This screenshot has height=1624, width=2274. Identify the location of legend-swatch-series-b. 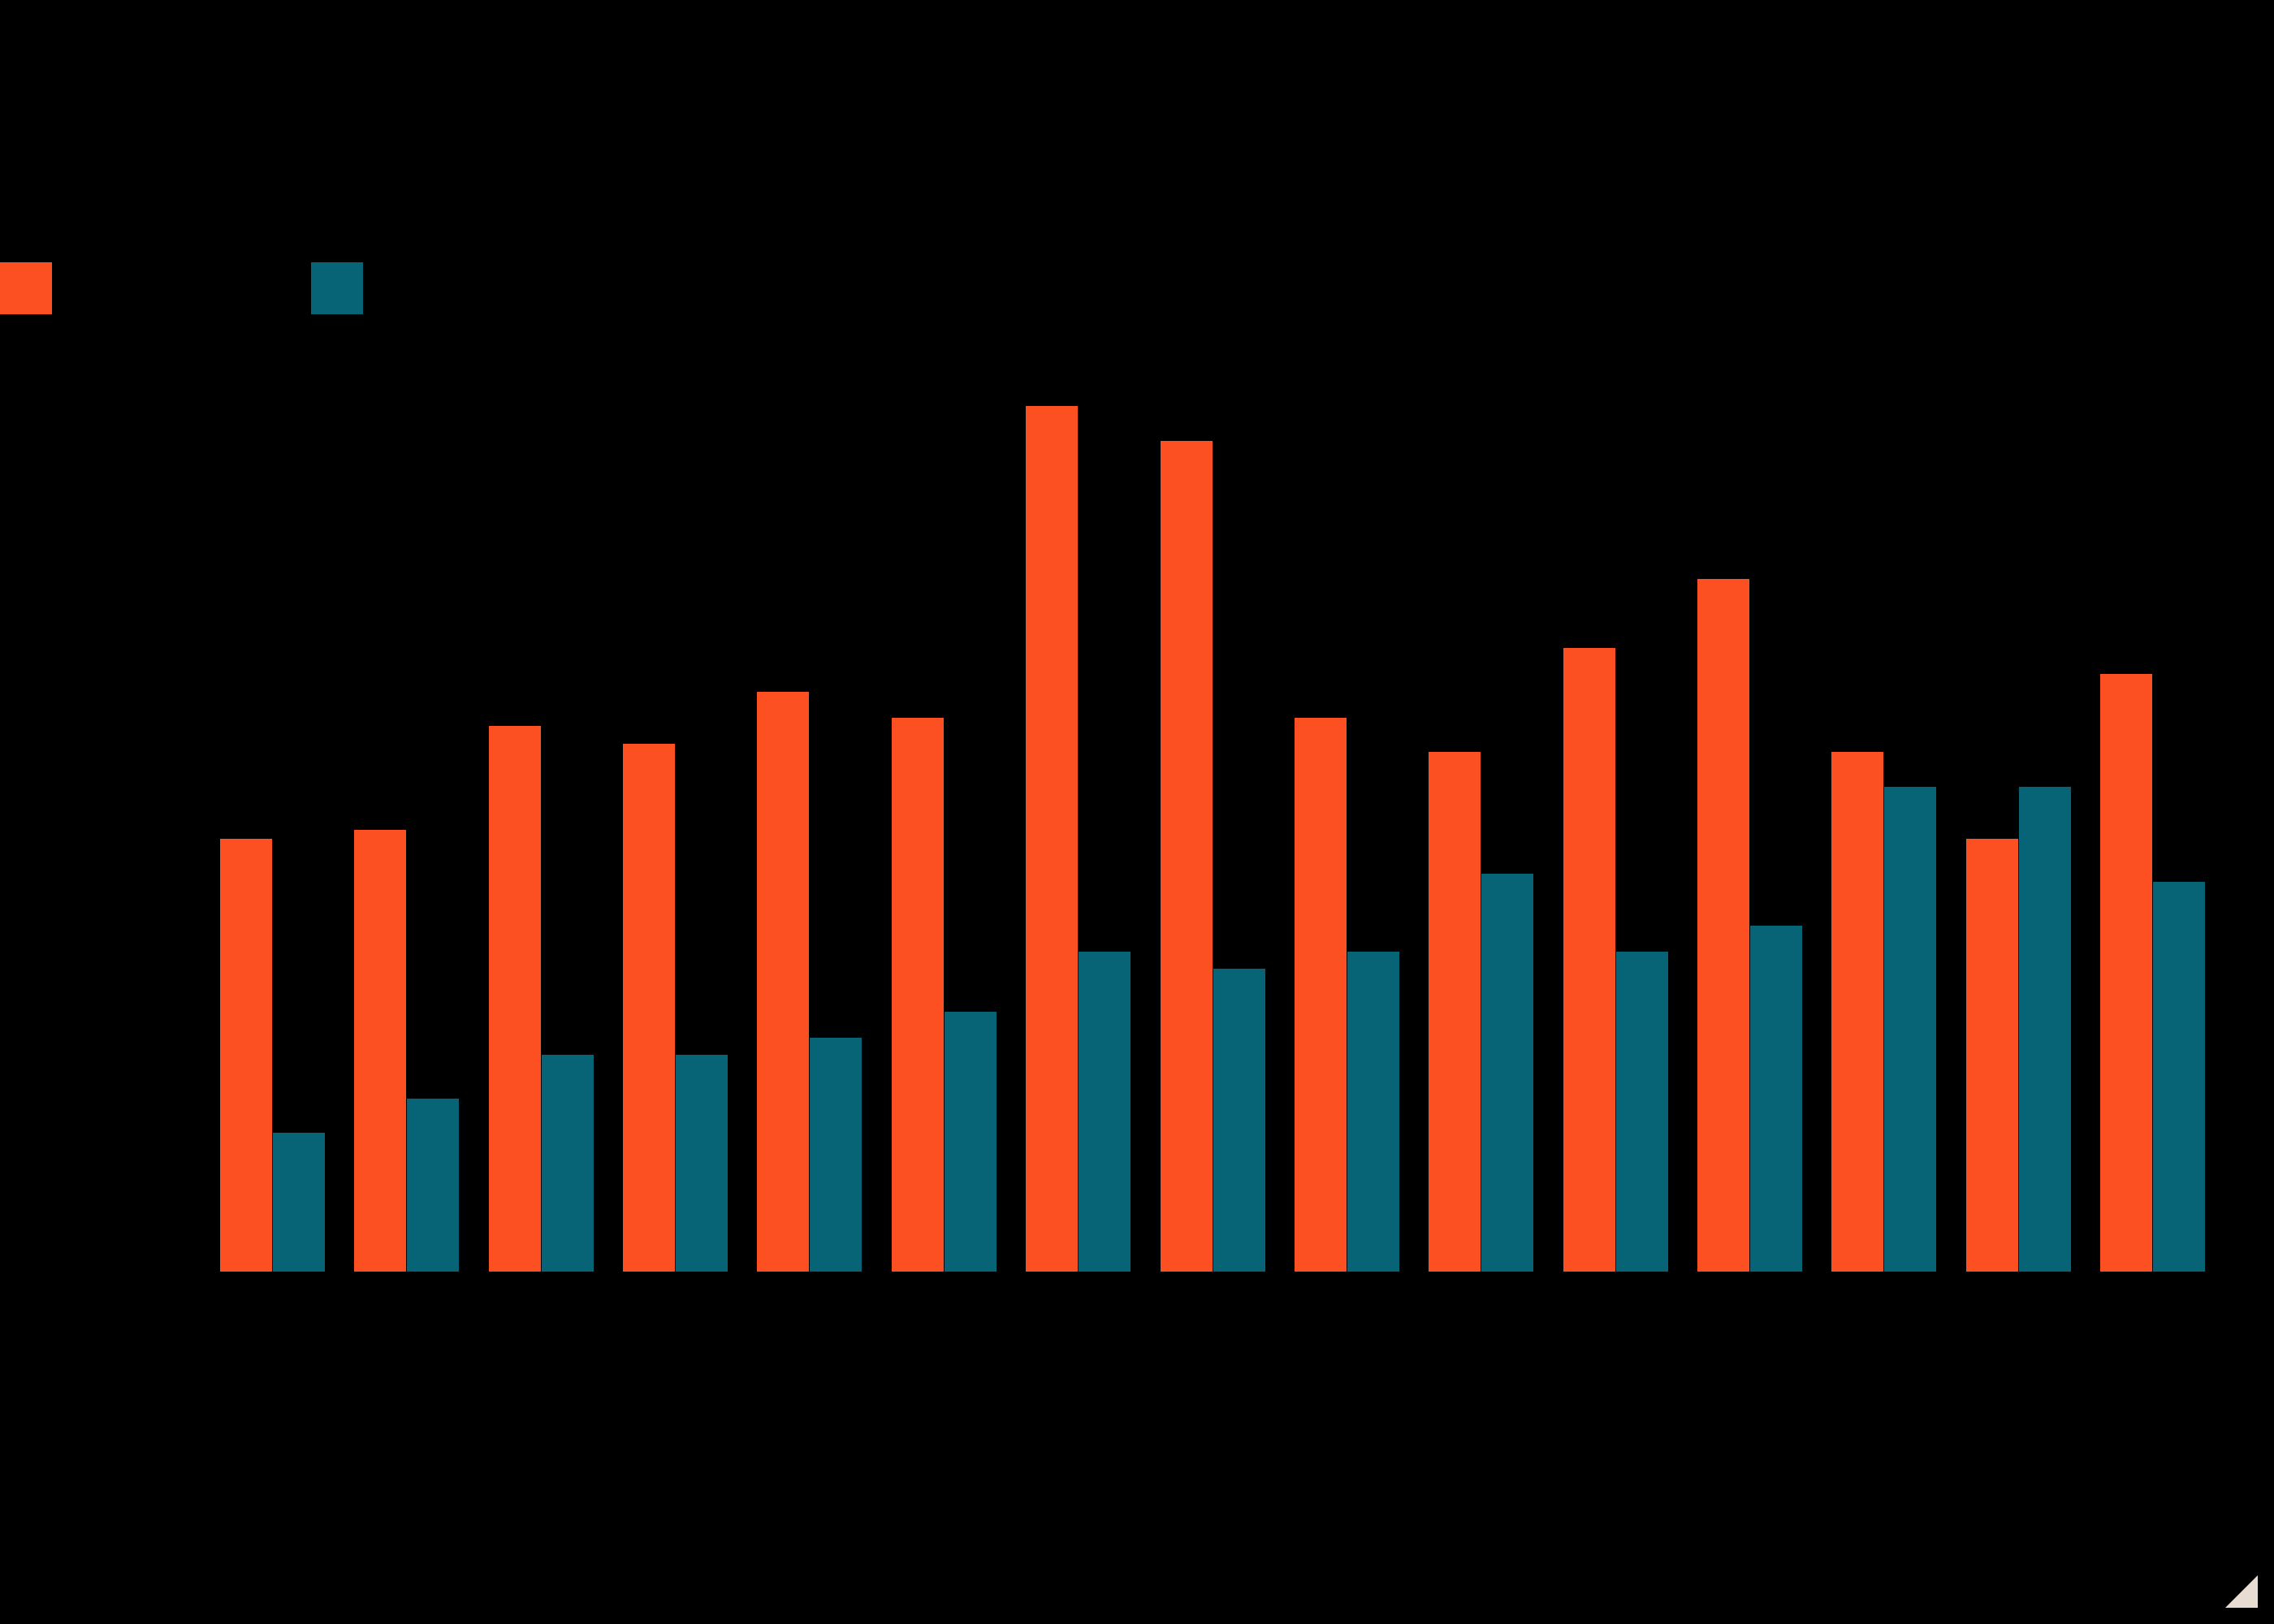
(337, 288).